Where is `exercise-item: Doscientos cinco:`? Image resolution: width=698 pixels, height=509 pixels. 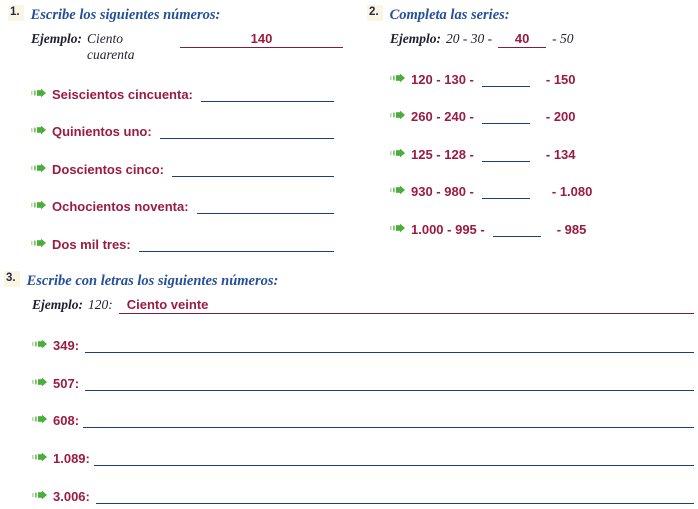
exercise-item: Doscientos cinco: is located at coordinates (199, 169).